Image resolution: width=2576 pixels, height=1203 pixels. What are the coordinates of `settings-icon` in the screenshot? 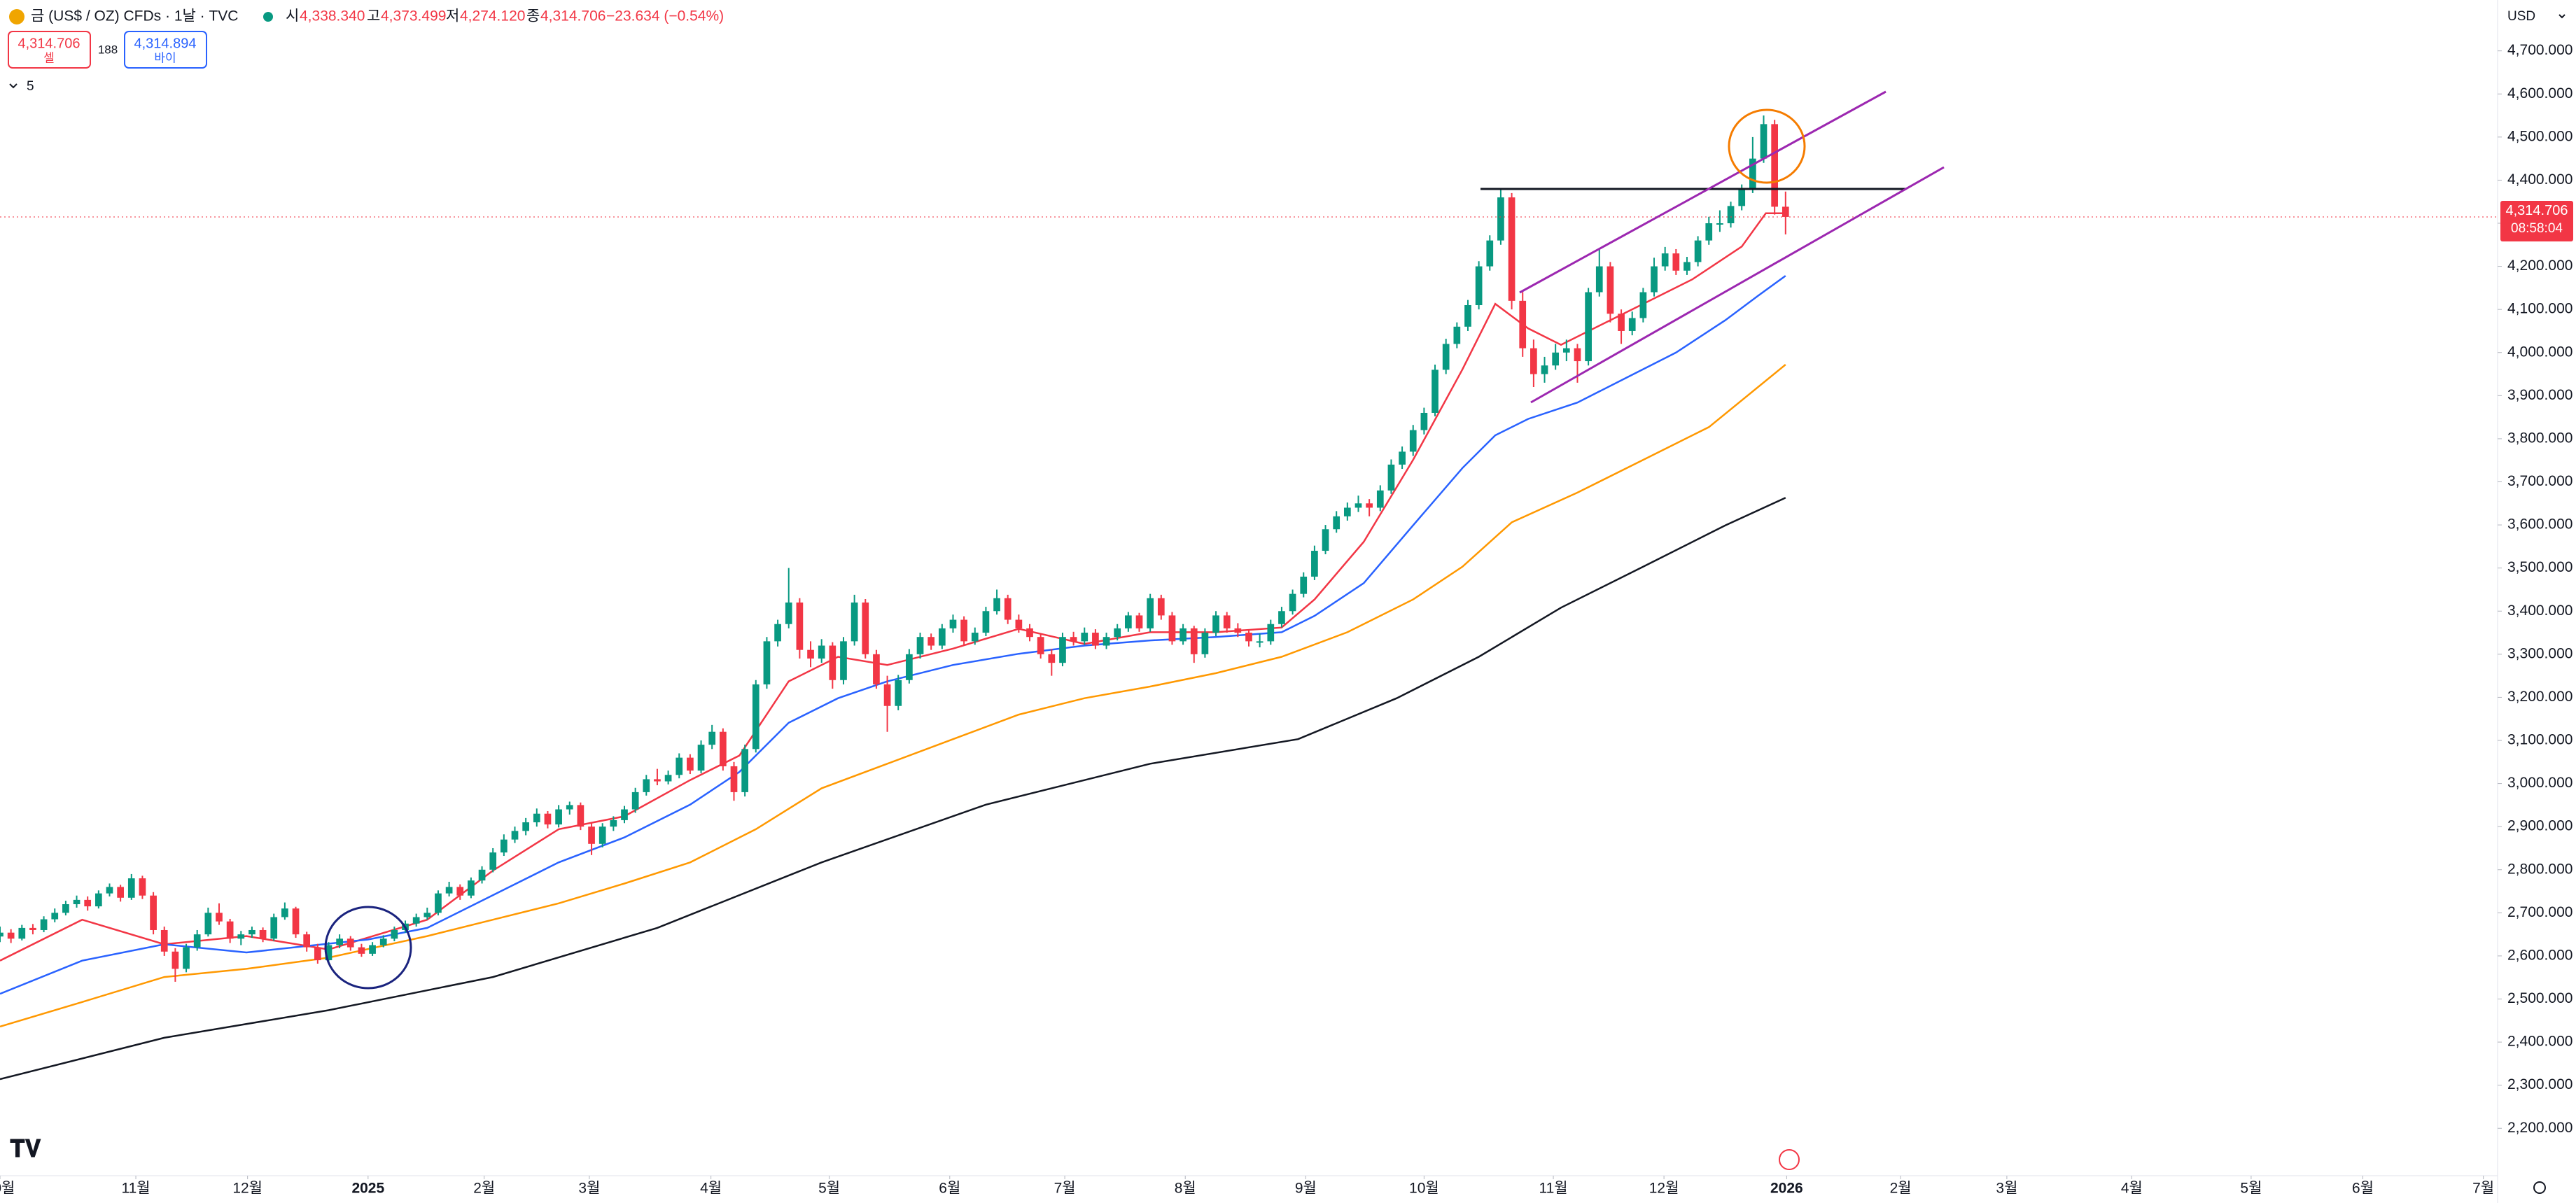 It's located at (2539, 1187).